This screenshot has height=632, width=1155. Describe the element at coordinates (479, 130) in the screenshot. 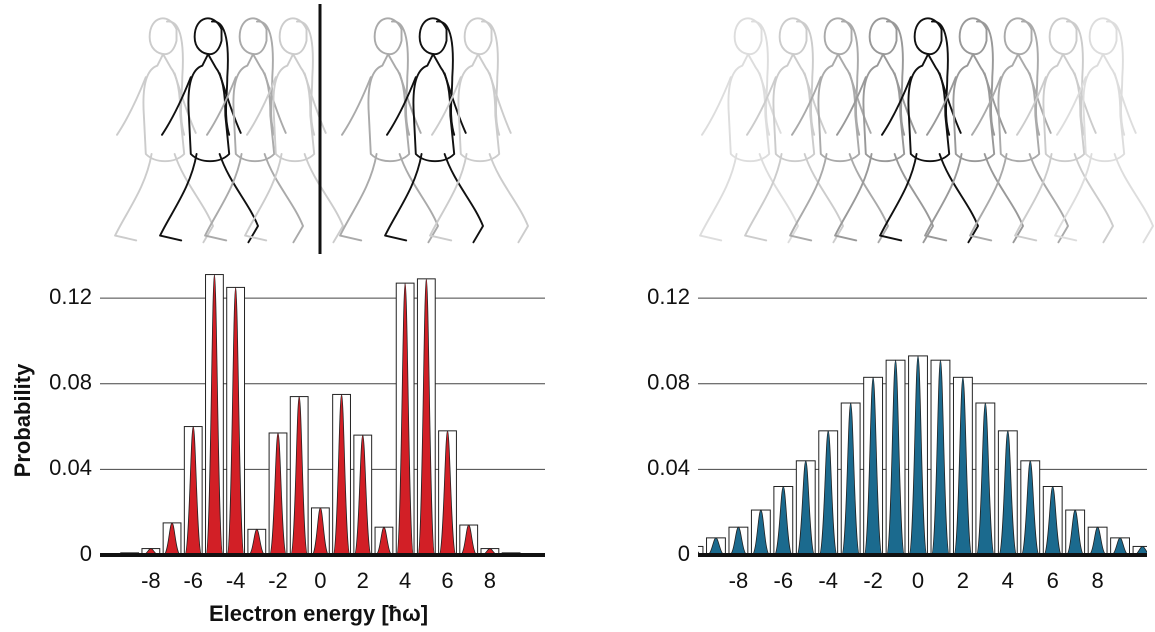

I see `walker-ghost` at that location.